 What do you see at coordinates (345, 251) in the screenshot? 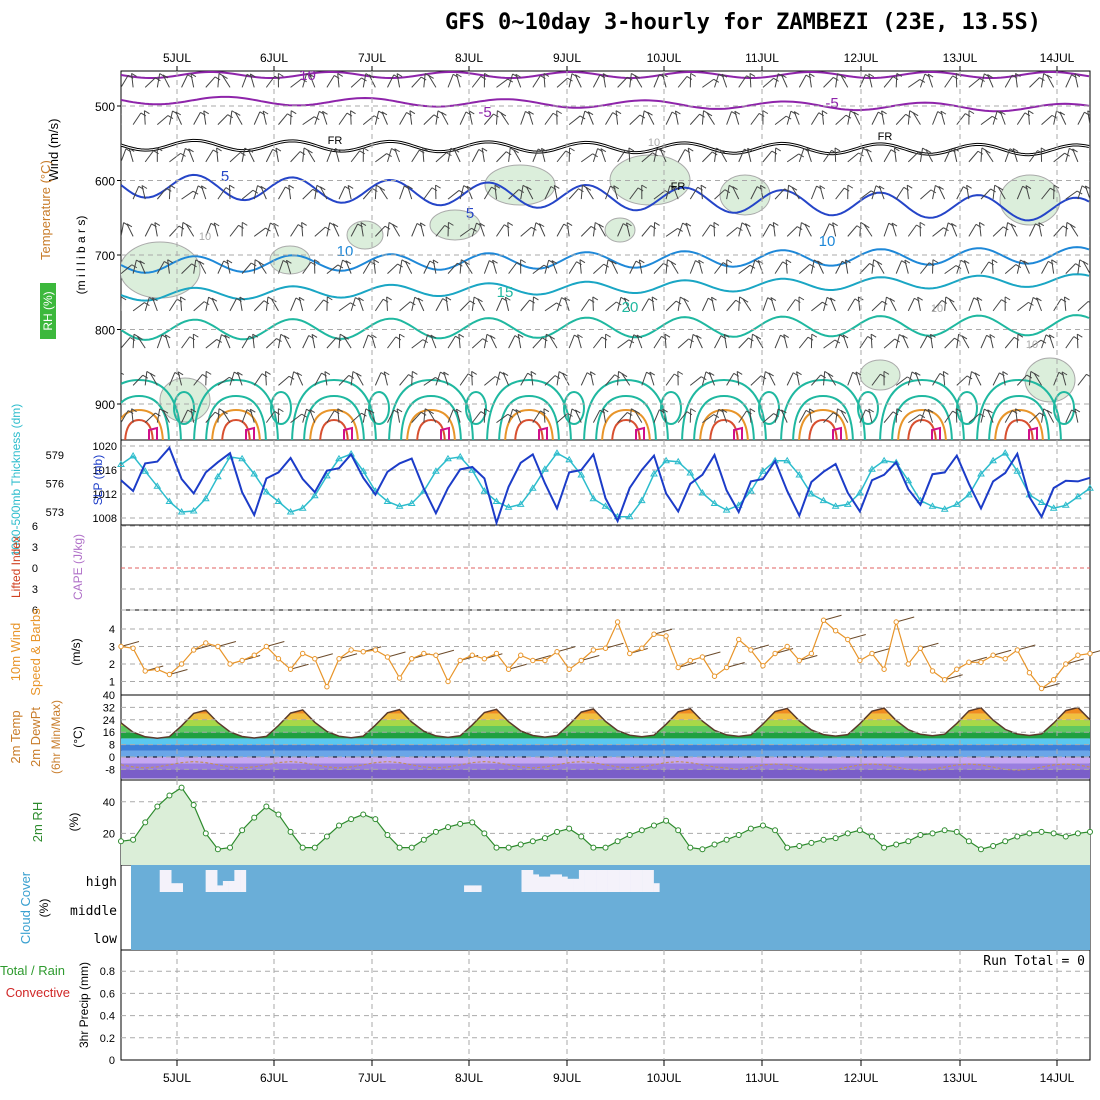
I see `contour-label: 10` at bounding box center [345, 251].